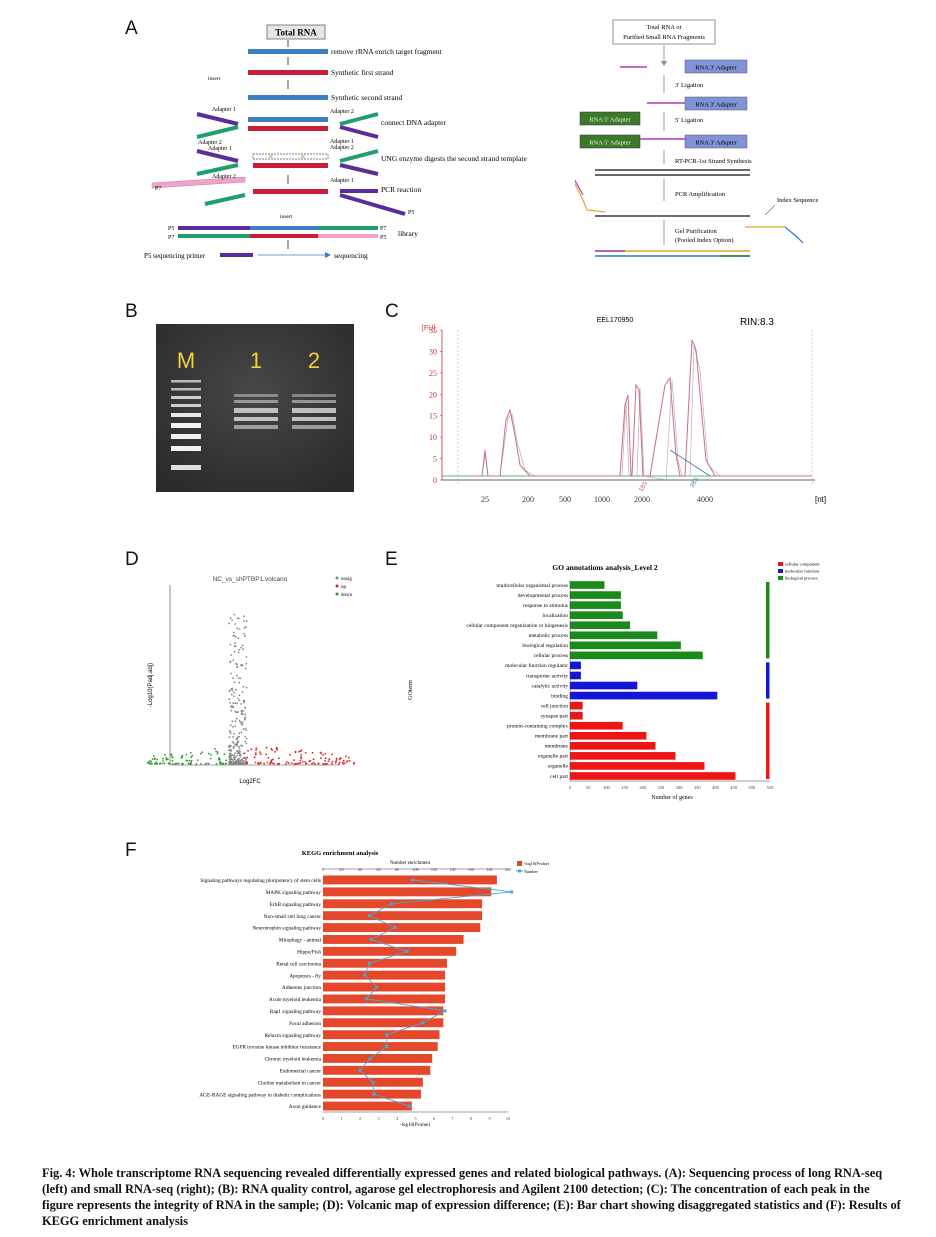  What do you see at coordinates (797, 200) in the screenshot?
I see `index-label: Index Sequence` at bounding box center [797, 200].